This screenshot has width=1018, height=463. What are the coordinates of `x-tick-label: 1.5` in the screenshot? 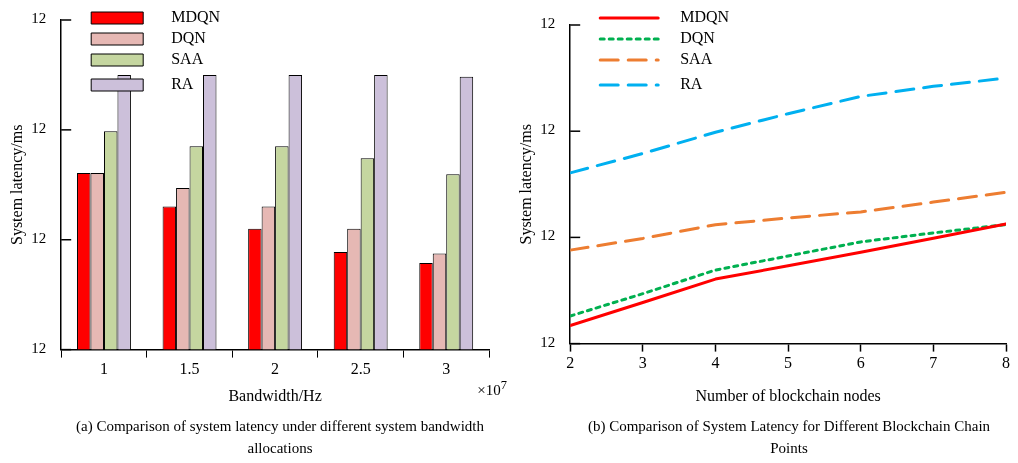 It's located at (189, 369).